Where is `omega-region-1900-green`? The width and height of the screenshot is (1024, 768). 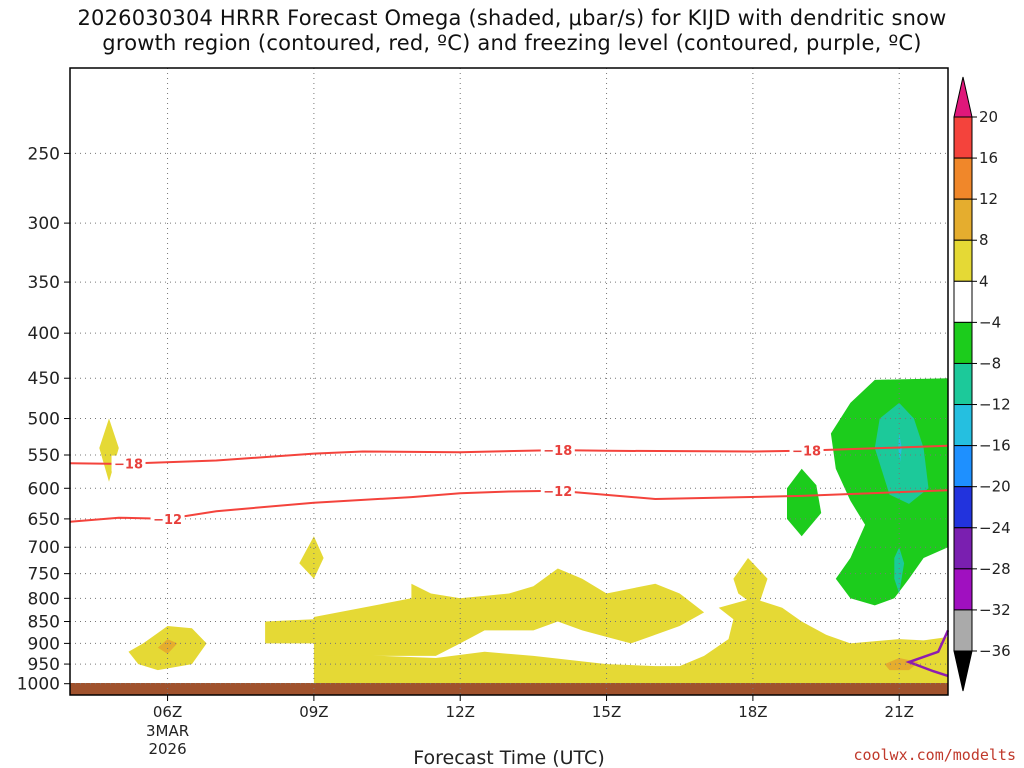
omega-region-1900-green is located at coordinates (804, 502).